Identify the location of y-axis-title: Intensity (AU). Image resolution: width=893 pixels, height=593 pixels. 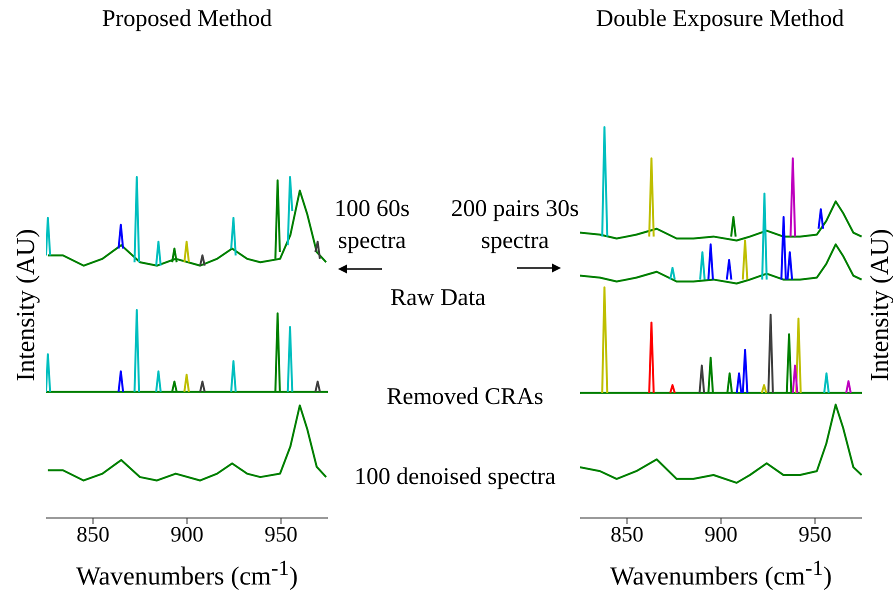
(26, 306).